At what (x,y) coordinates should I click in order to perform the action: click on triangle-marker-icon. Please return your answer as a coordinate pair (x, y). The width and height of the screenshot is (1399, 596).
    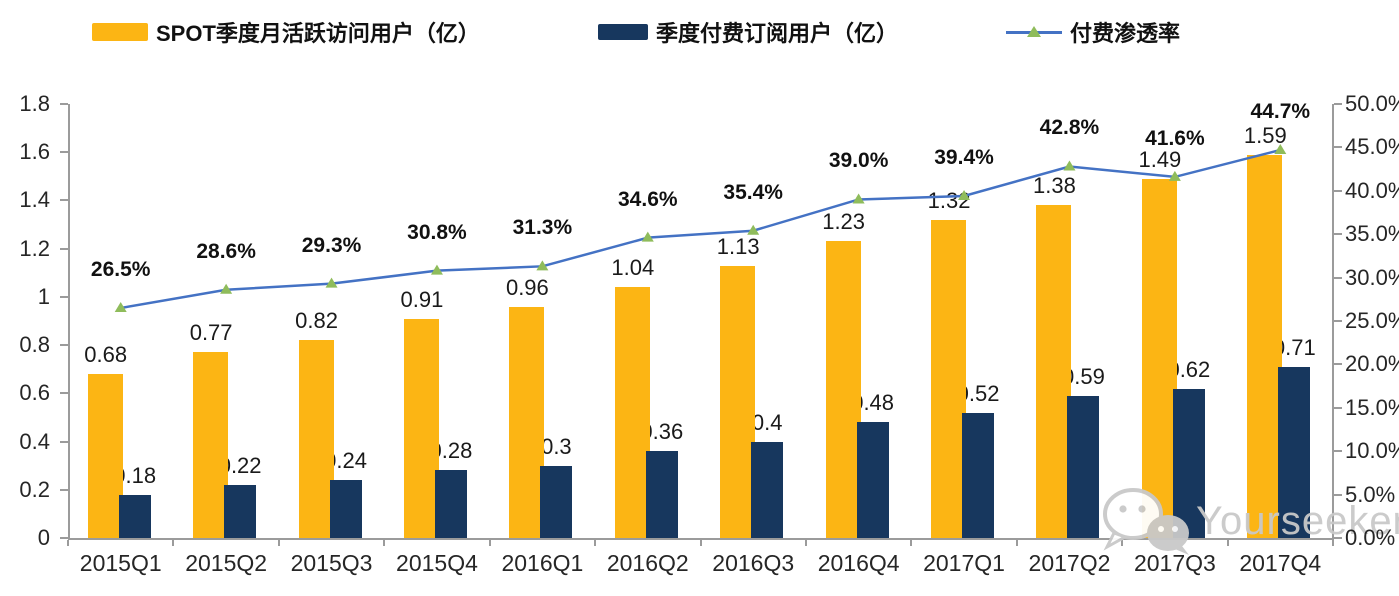
    Looking at the image, I should click on (1034, 31).